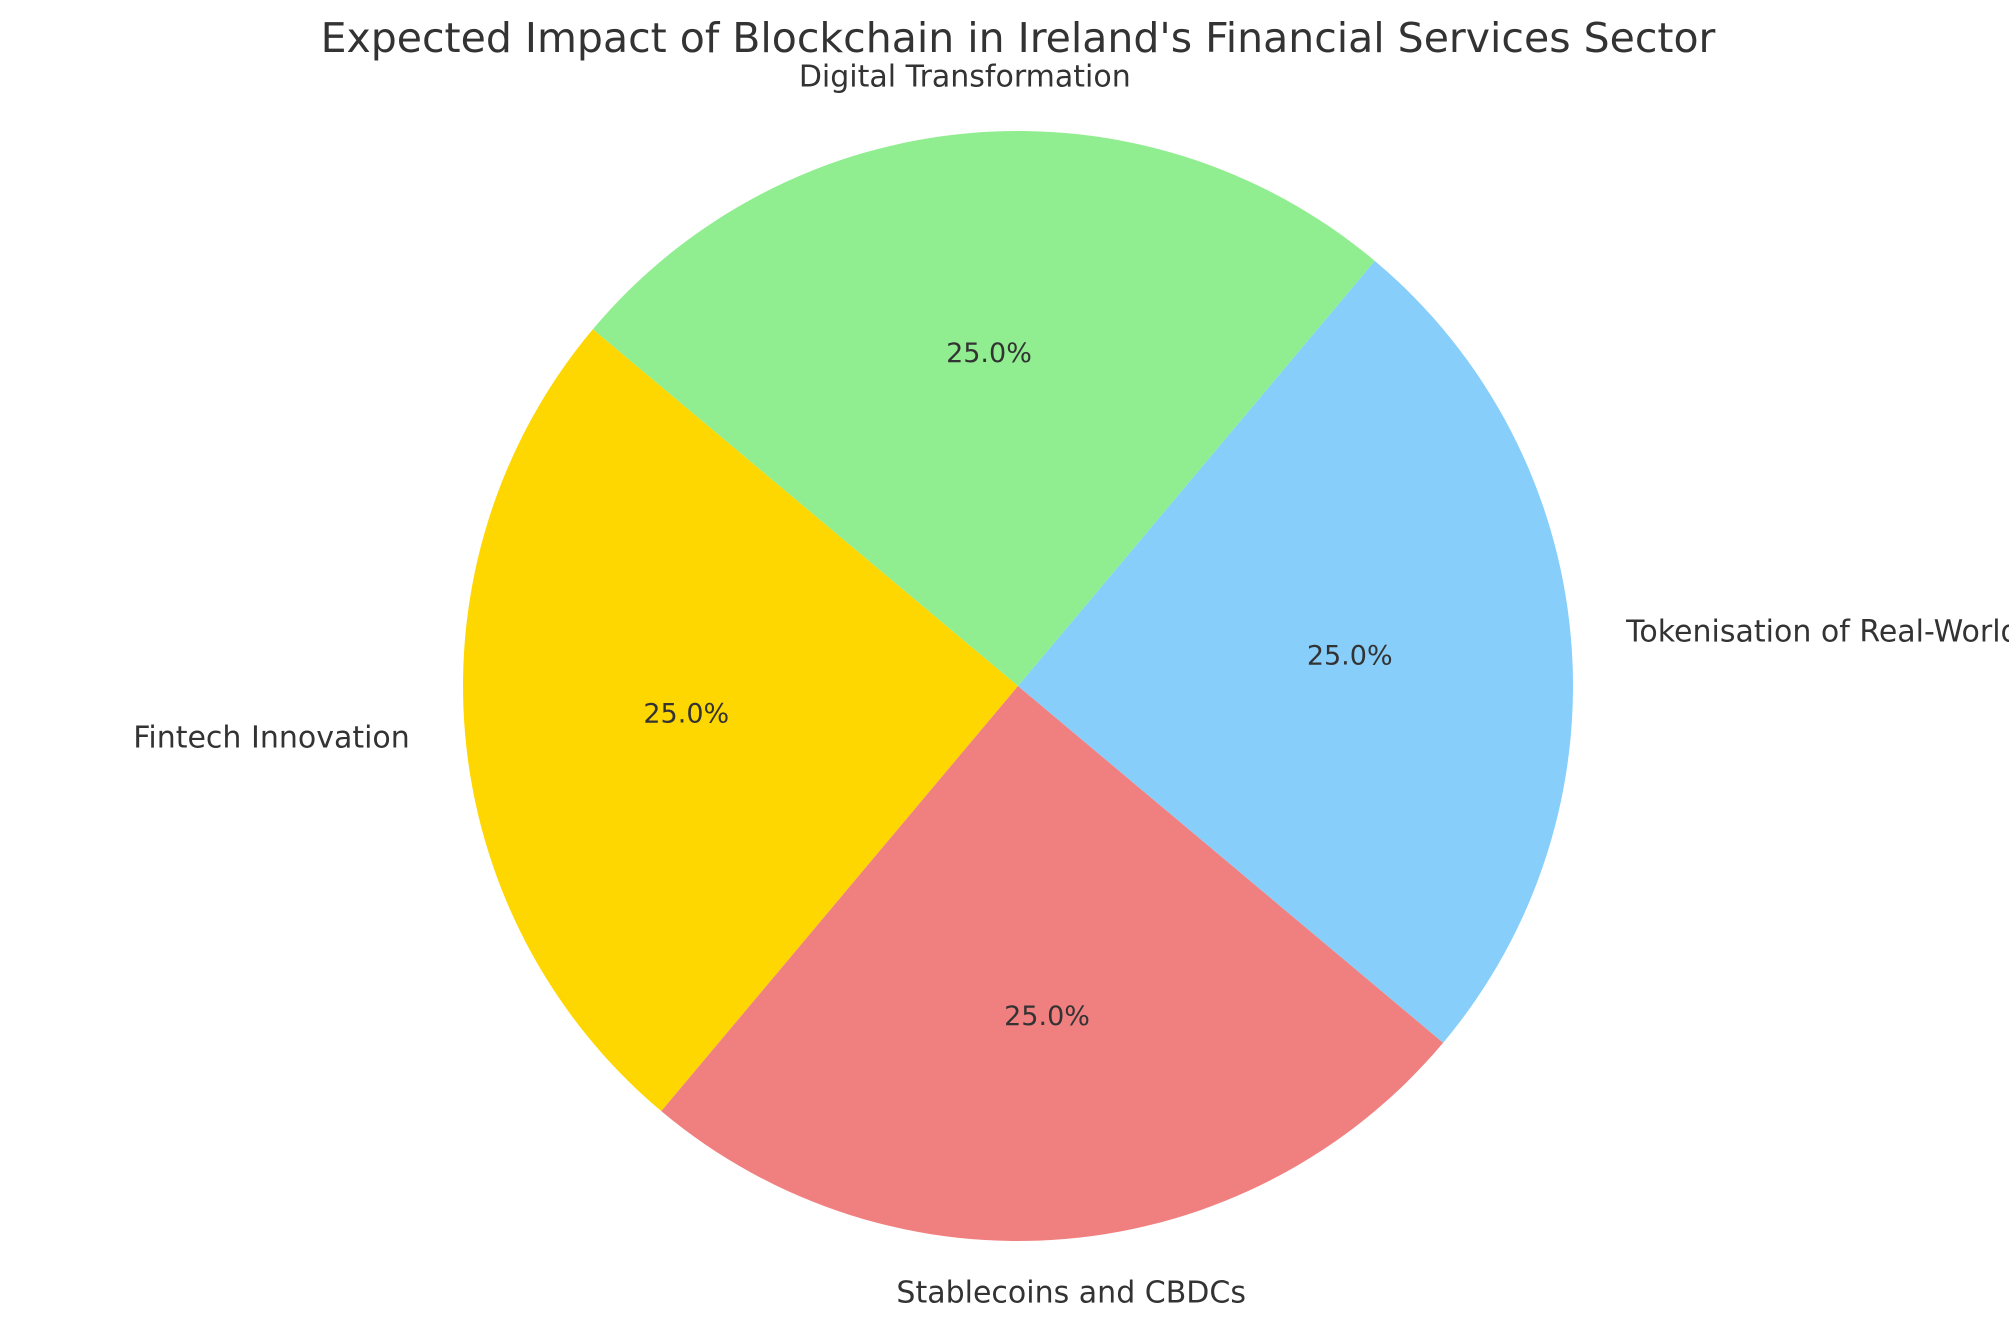  Describe the element at coordinates (1817, 631) in the screenshot. I see `slice-label-tokenisation-of-real-world-assets: Tokenisation of Real-World Assets` at that location.